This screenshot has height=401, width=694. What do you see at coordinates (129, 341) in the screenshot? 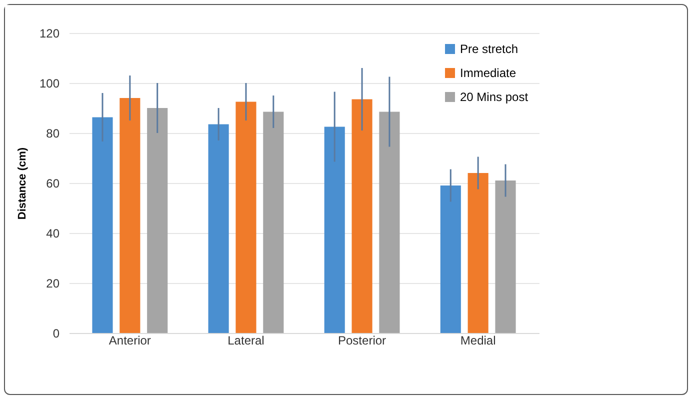
I see `x-tick-label: Anterior` at bounding box center [129, 341].